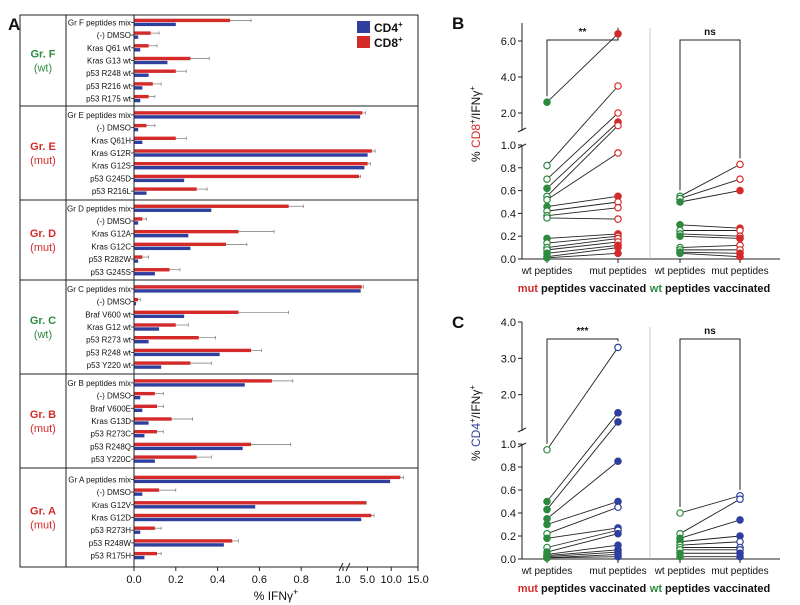 This screenshot has width=800, height=605. What do you see at coordinates (739, 571) in the screenshot?
I see `x-category-label: mut peptides` at bounding box center [739, 571].